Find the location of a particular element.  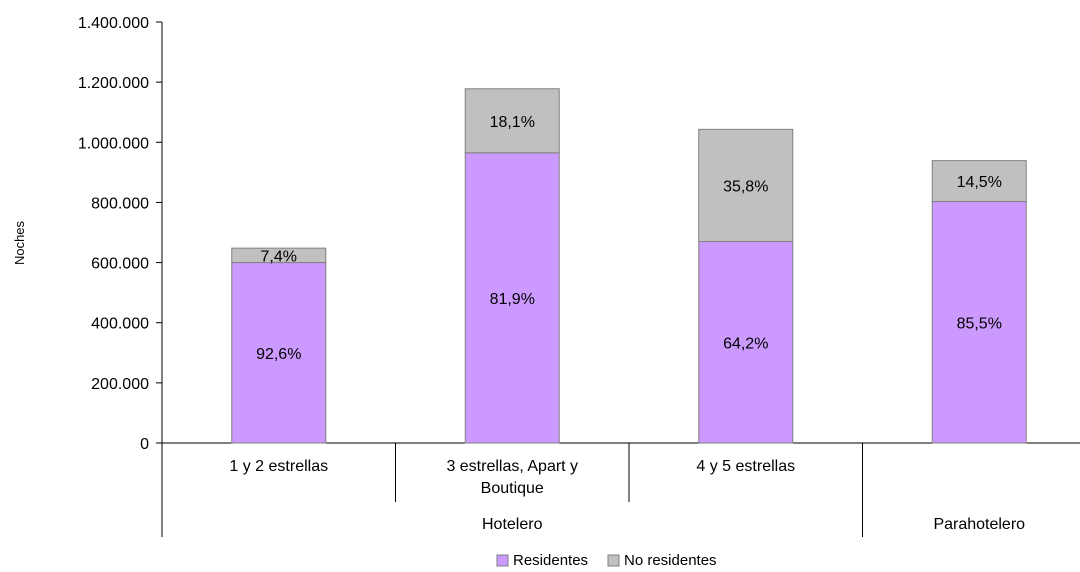

x-group-label: Parahotelero is located at coordinates (979, 524).